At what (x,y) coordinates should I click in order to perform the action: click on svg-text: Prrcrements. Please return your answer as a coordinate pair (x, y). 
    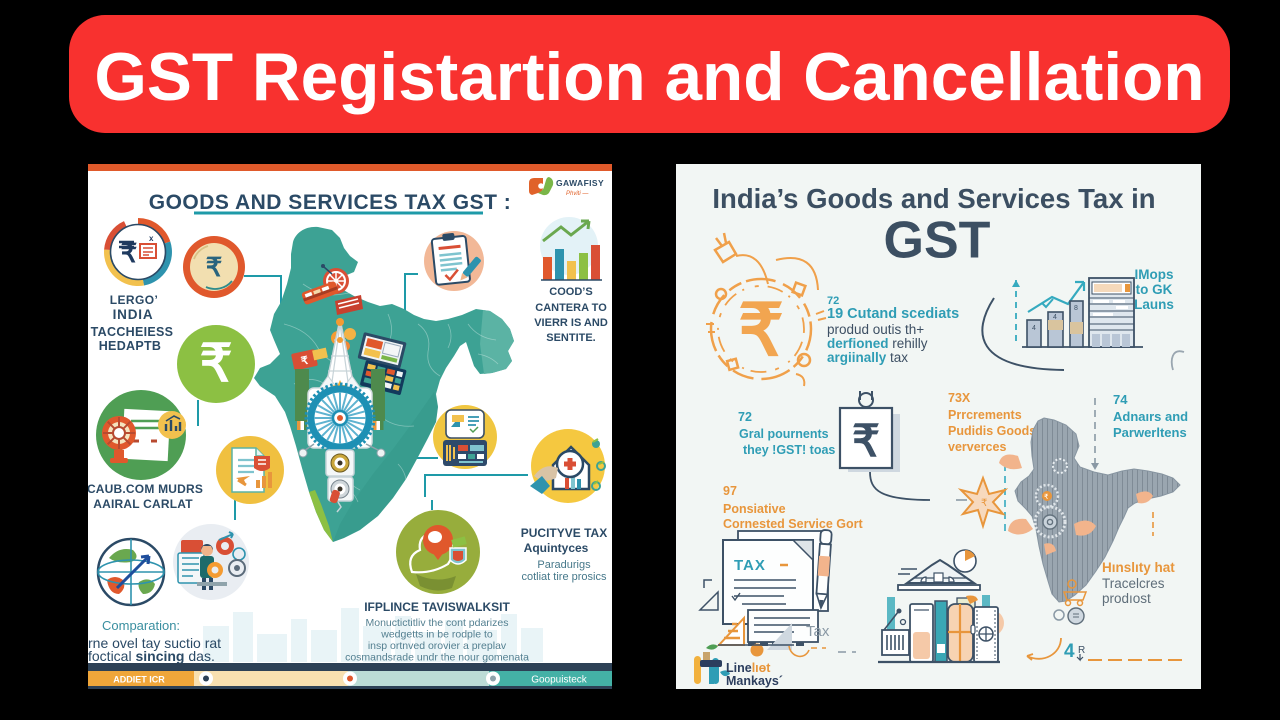
    Looking at the image, I should click on (985, 415).